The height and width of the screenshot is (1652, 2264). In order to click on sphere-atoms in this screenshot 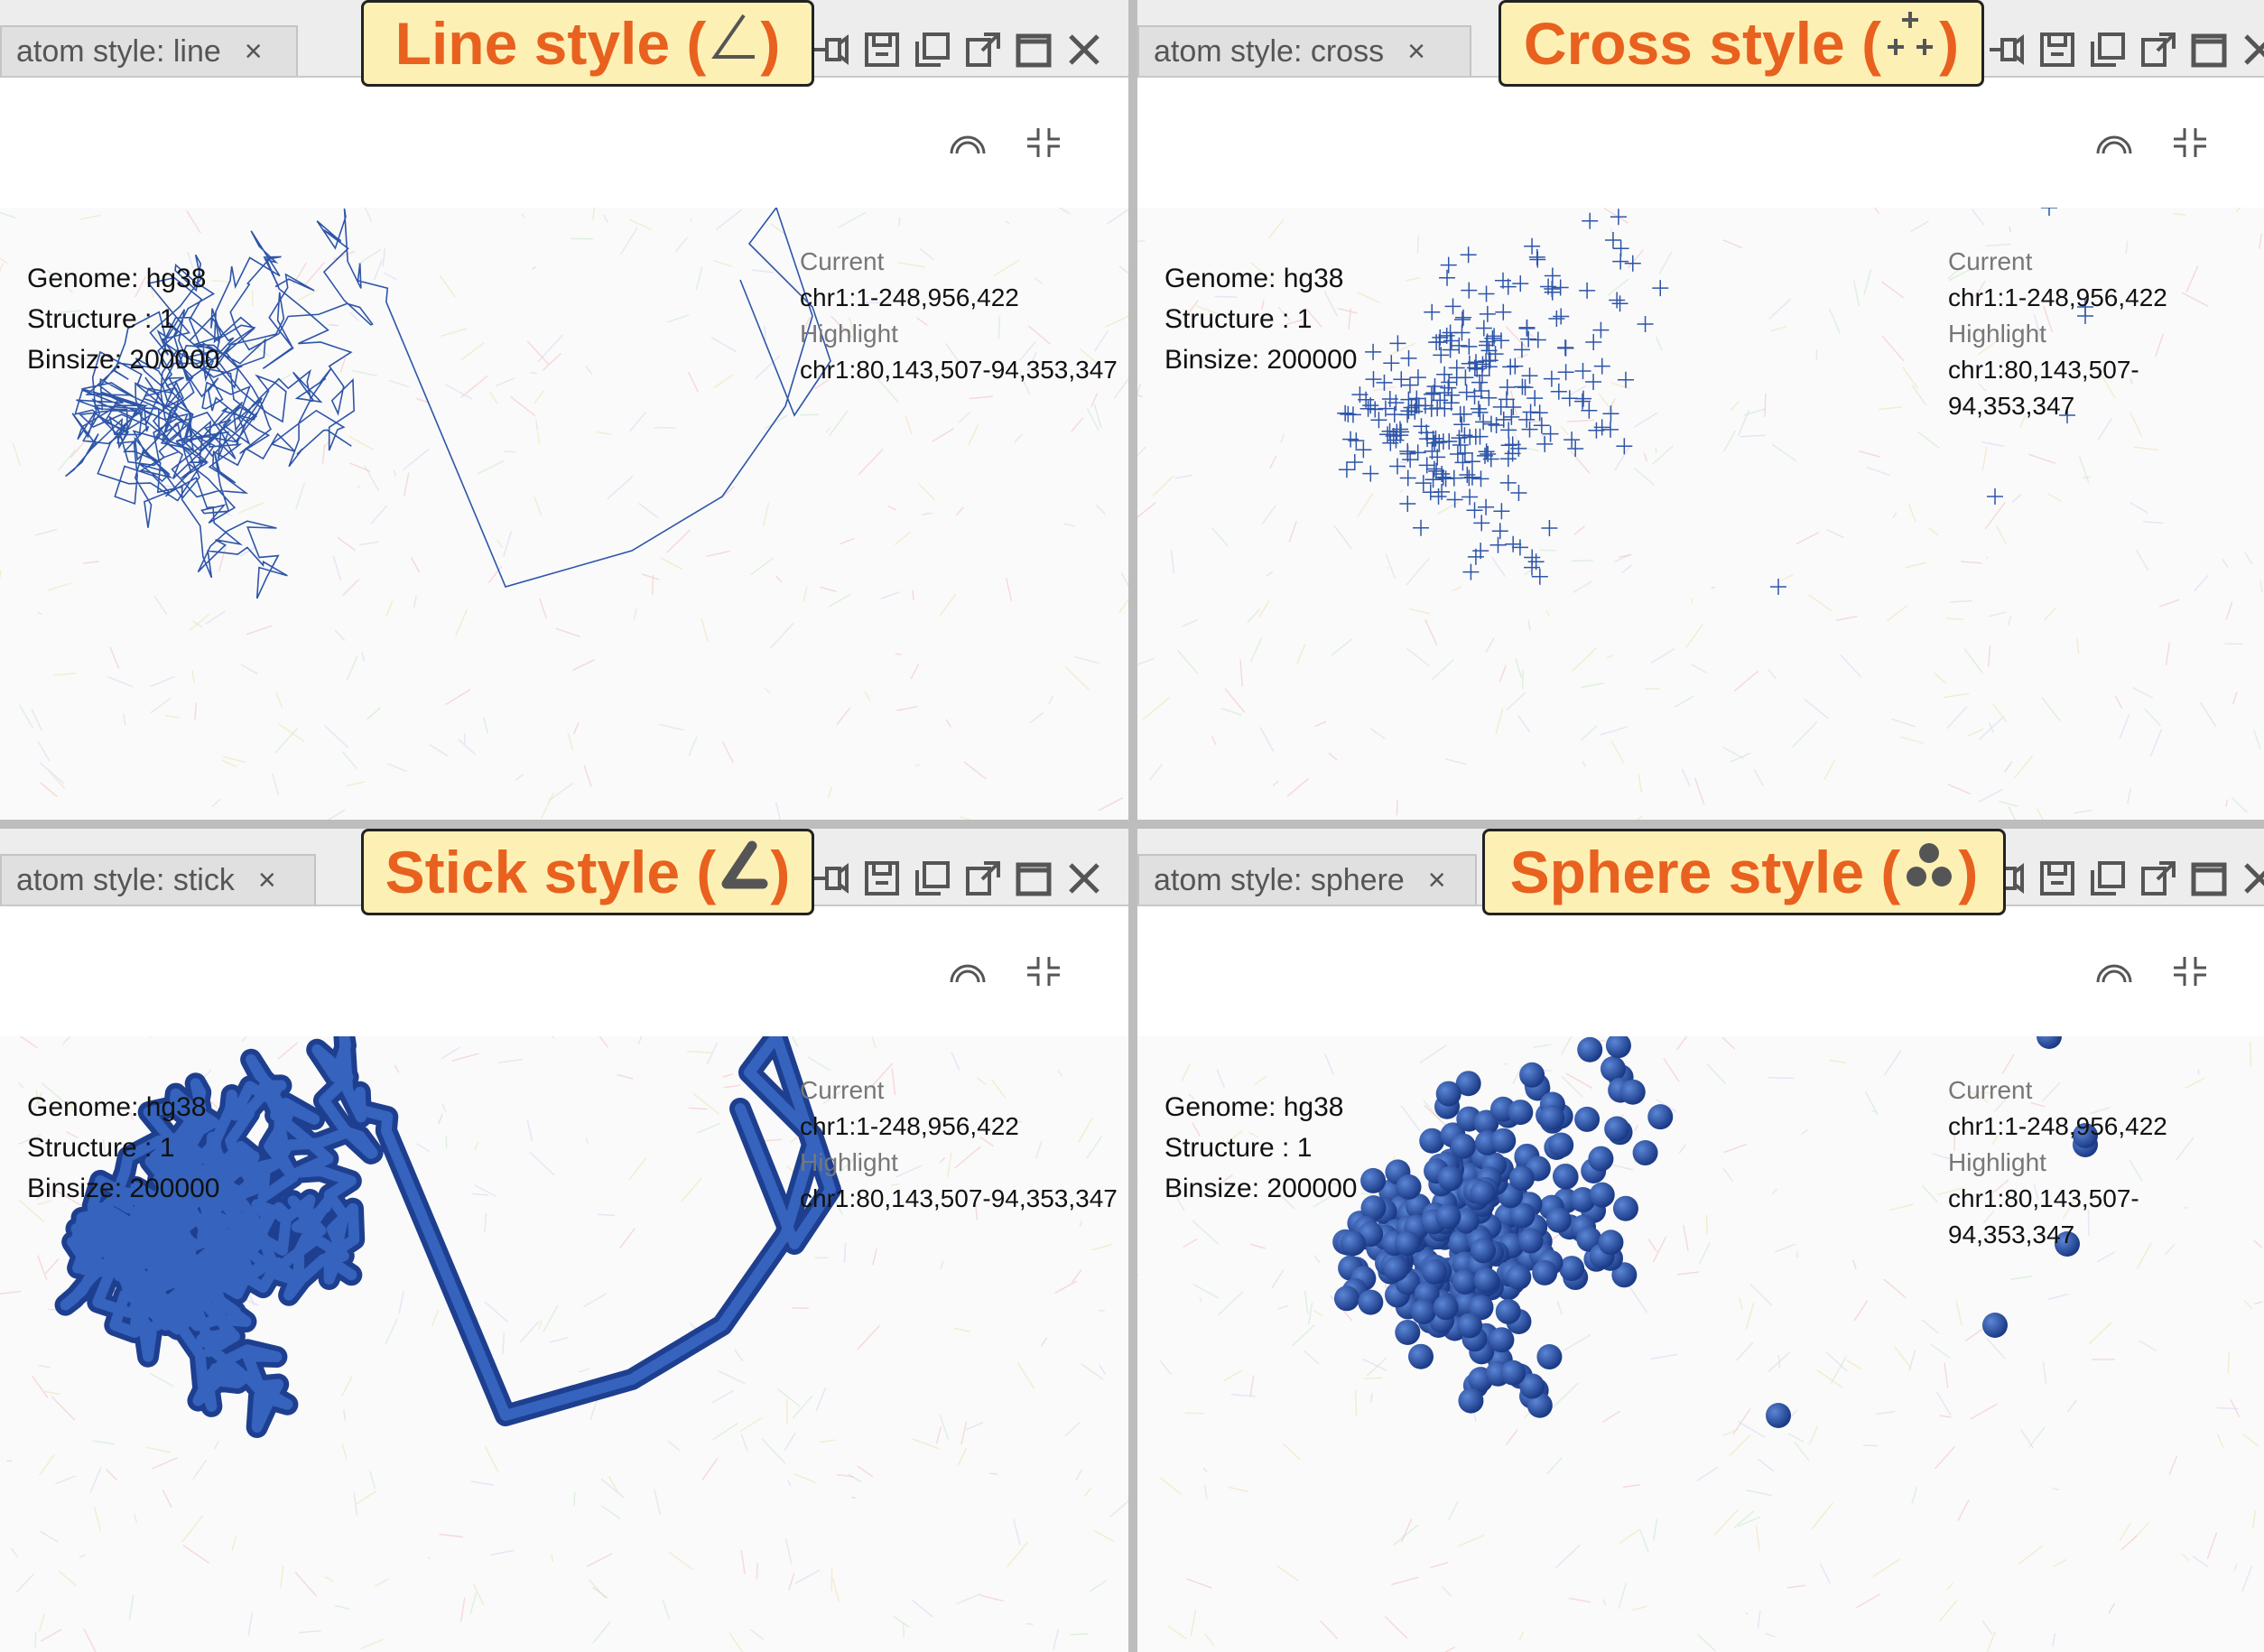, I will do `click(1715, 1232)`.